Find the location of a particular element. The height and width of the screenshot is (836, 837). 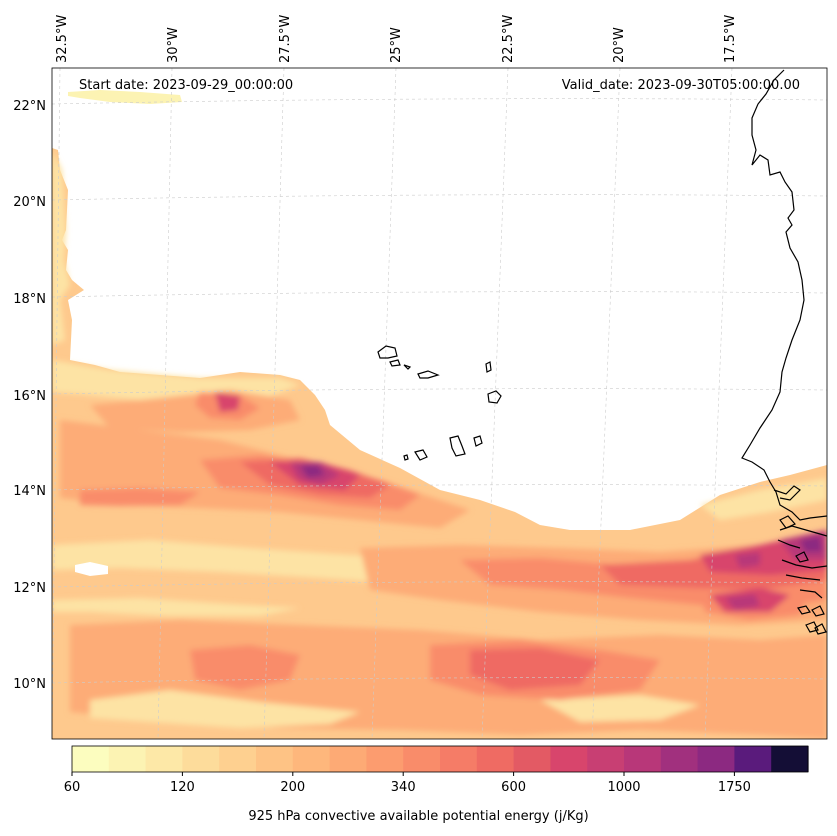

cape-darkest-core-belt is located at coordinates (312, 471).